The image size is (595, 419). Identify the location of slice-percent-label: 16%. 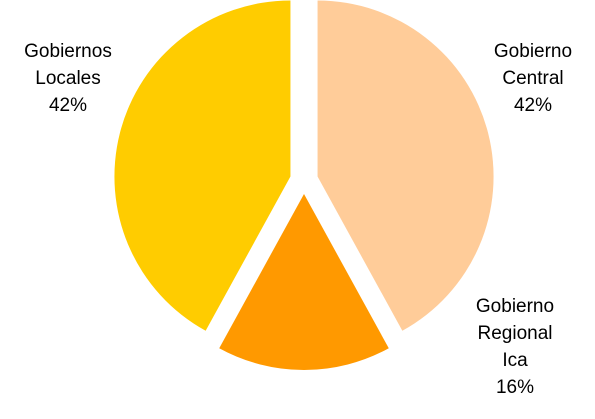
(515, 387).